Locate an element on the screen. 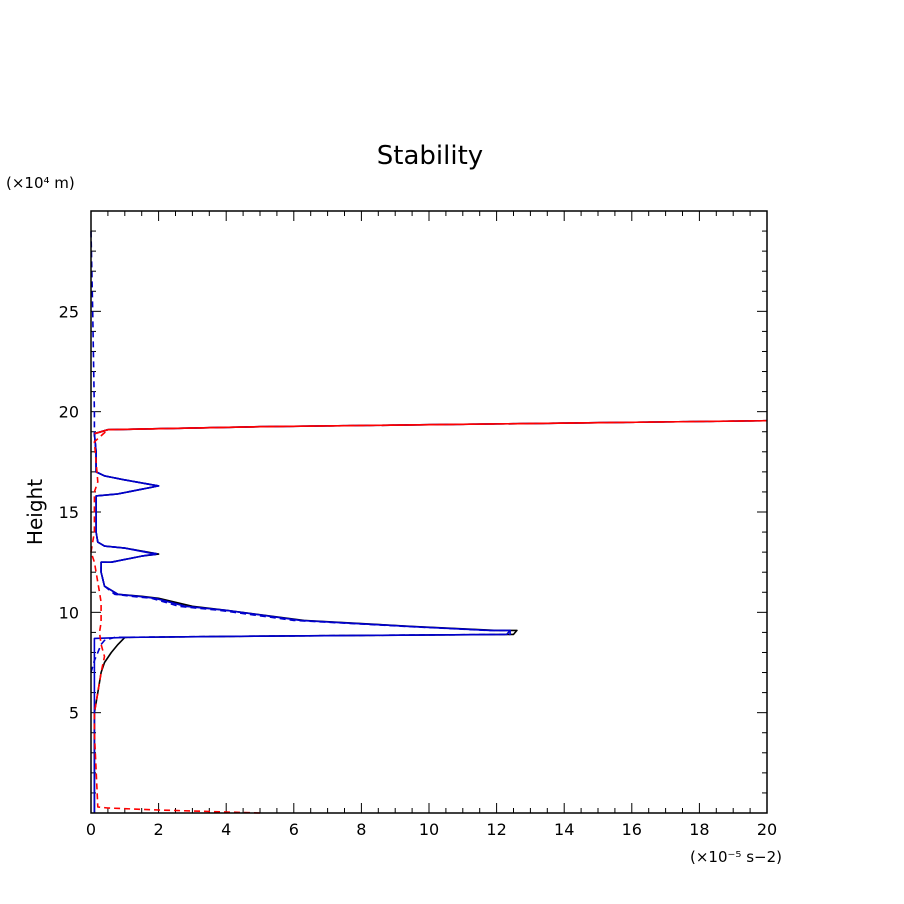 This screenshot has height=904, width=904. x-tick-label: 2 is located at coordinates (159, 829).